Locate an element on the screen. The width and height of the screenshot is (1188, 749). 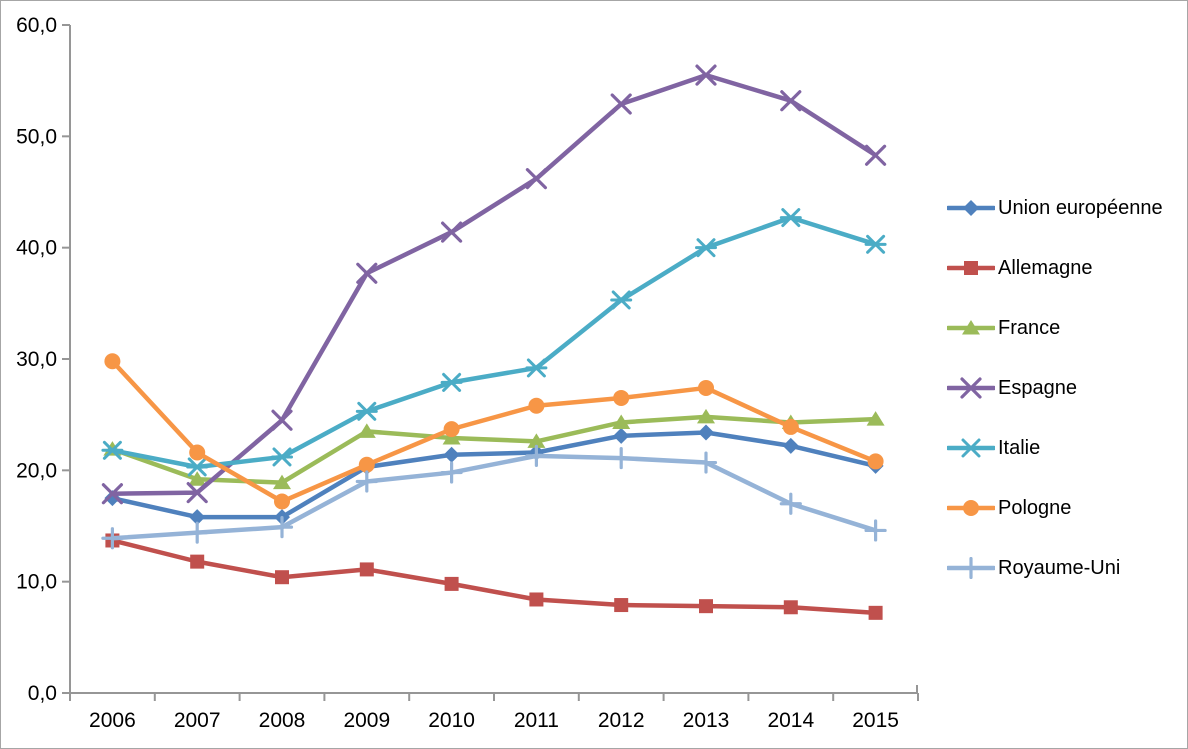
legend-label: Pologne is located at coordinates (1035, 507).